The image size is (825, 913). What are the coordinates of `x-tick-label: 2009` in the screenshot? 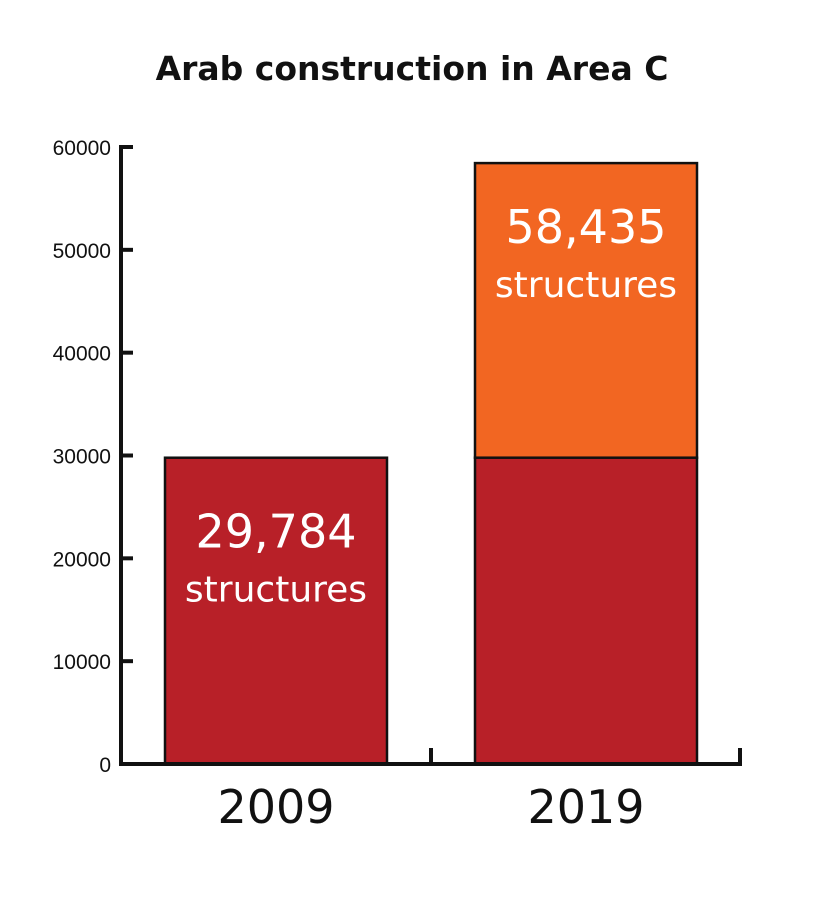 It's located at (275, 807).